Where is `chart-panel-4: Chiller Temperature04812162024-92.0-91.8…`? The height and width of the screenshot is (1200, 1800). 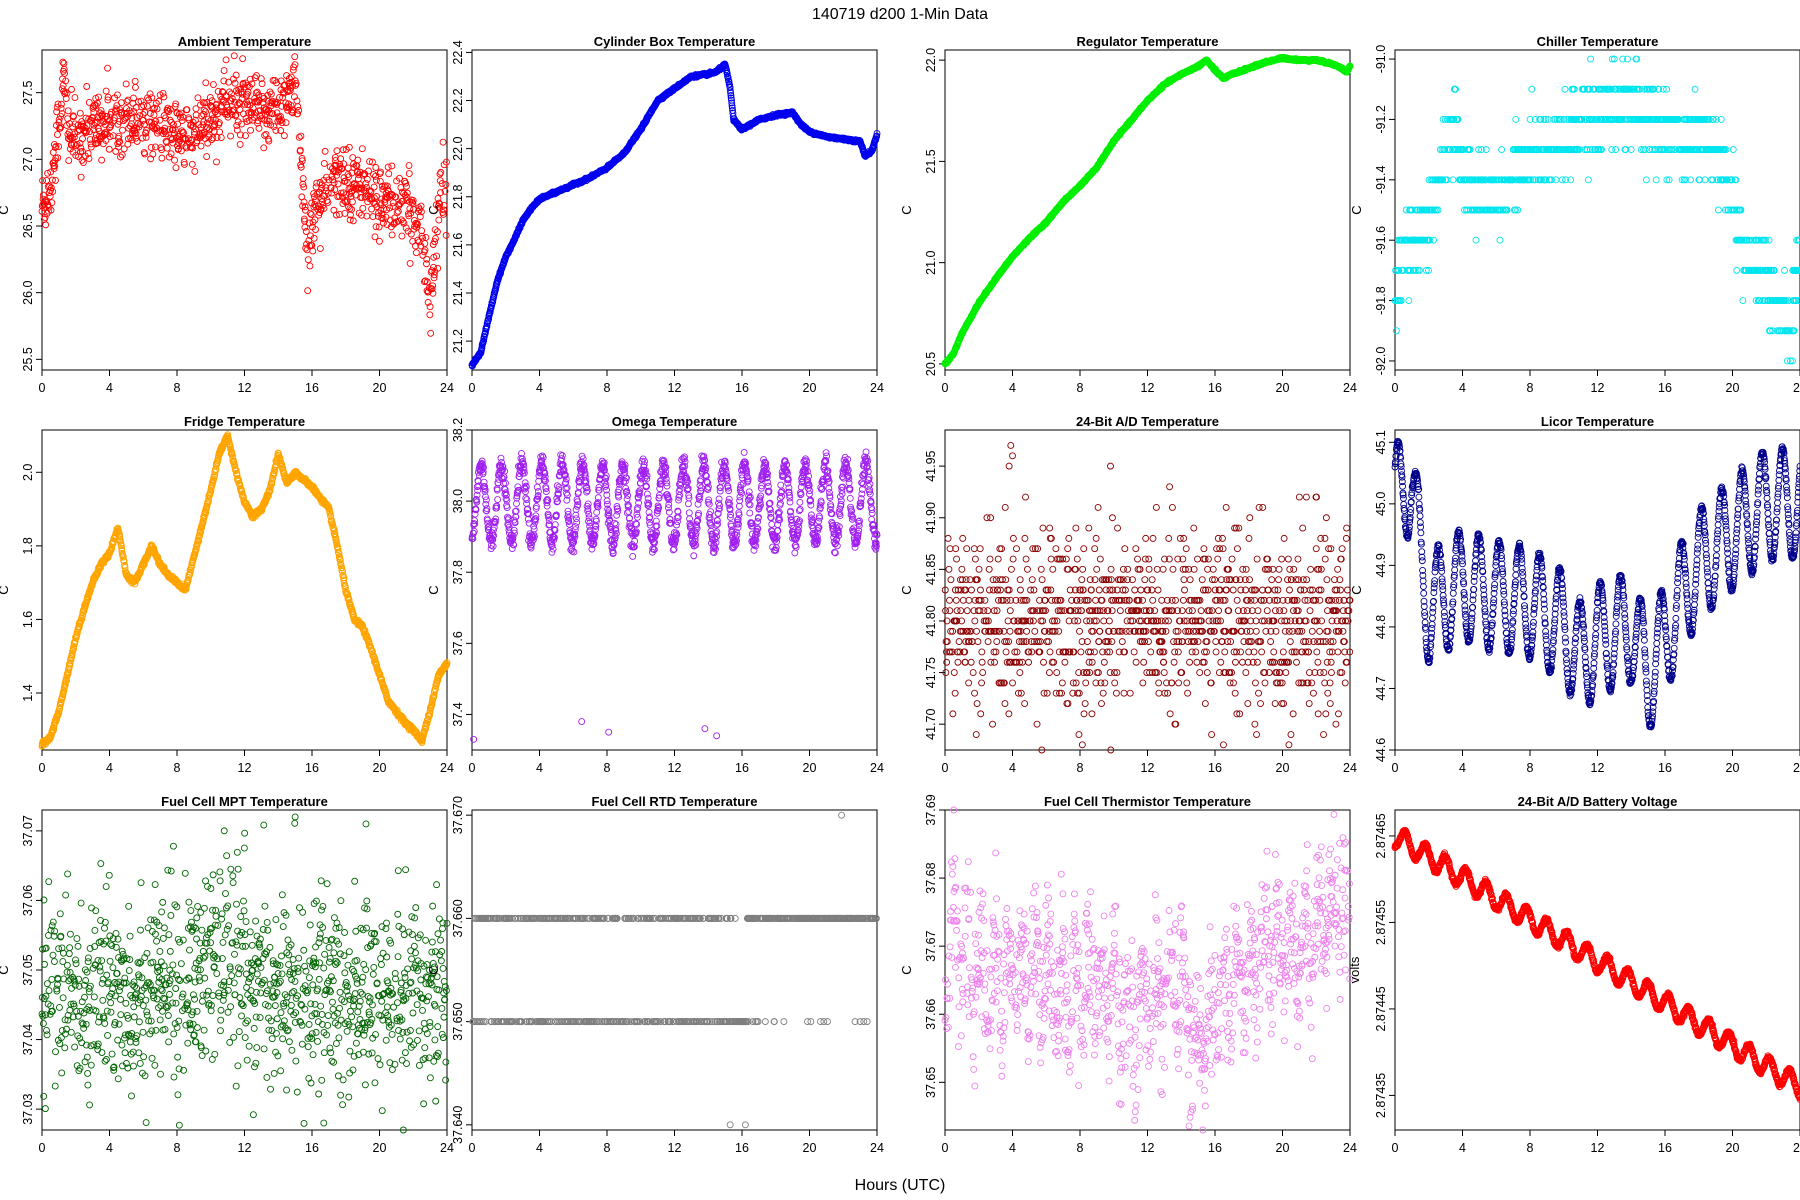
chart-panel-4: Chiller Temperature04812162024-92.0-91.8… is located at coordinates (1574, 214).